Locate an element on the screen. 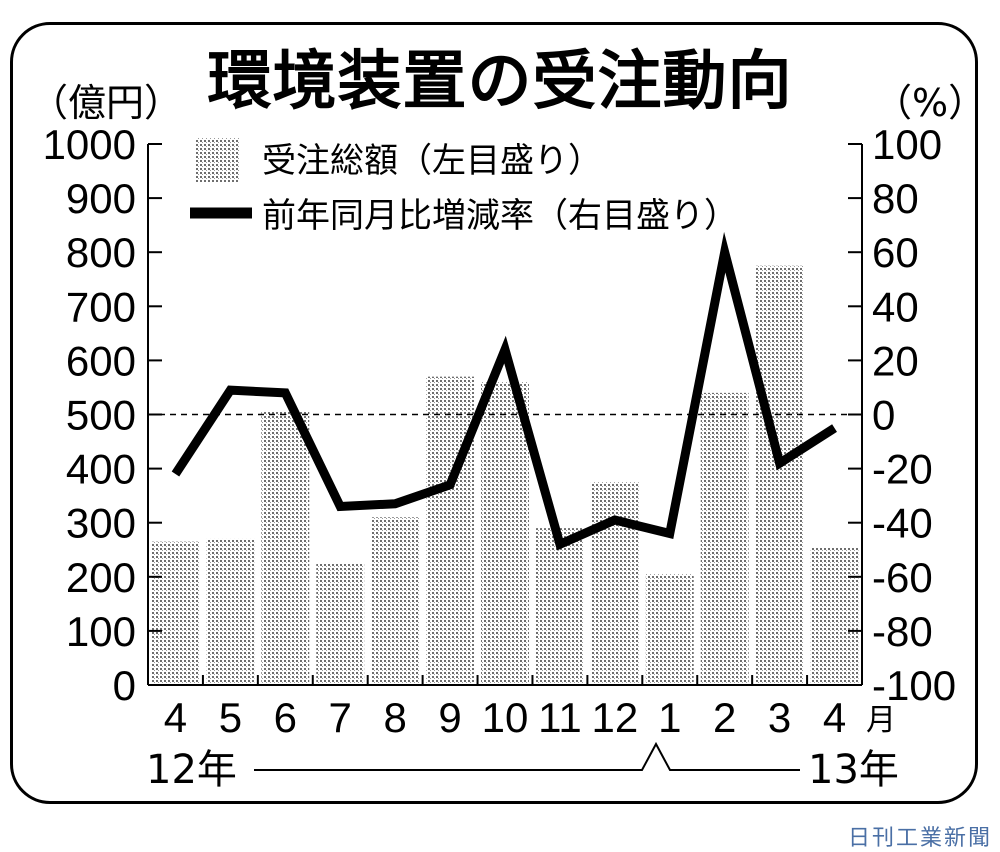  left-axis-unit: （億円） is located at coordinates (106, 103).